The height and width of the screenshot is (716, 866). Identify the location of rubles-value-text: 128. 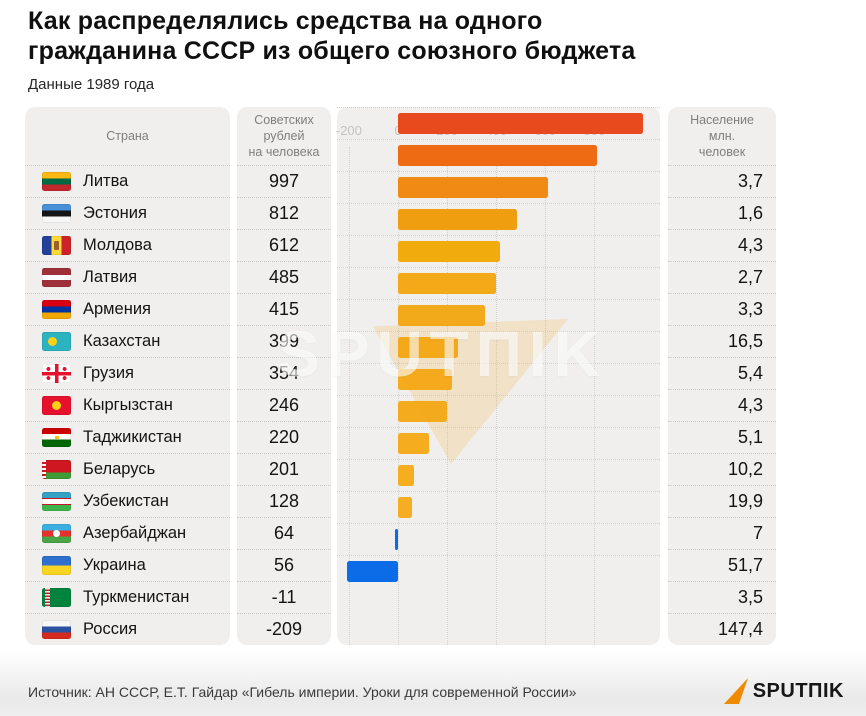
(284, 501).